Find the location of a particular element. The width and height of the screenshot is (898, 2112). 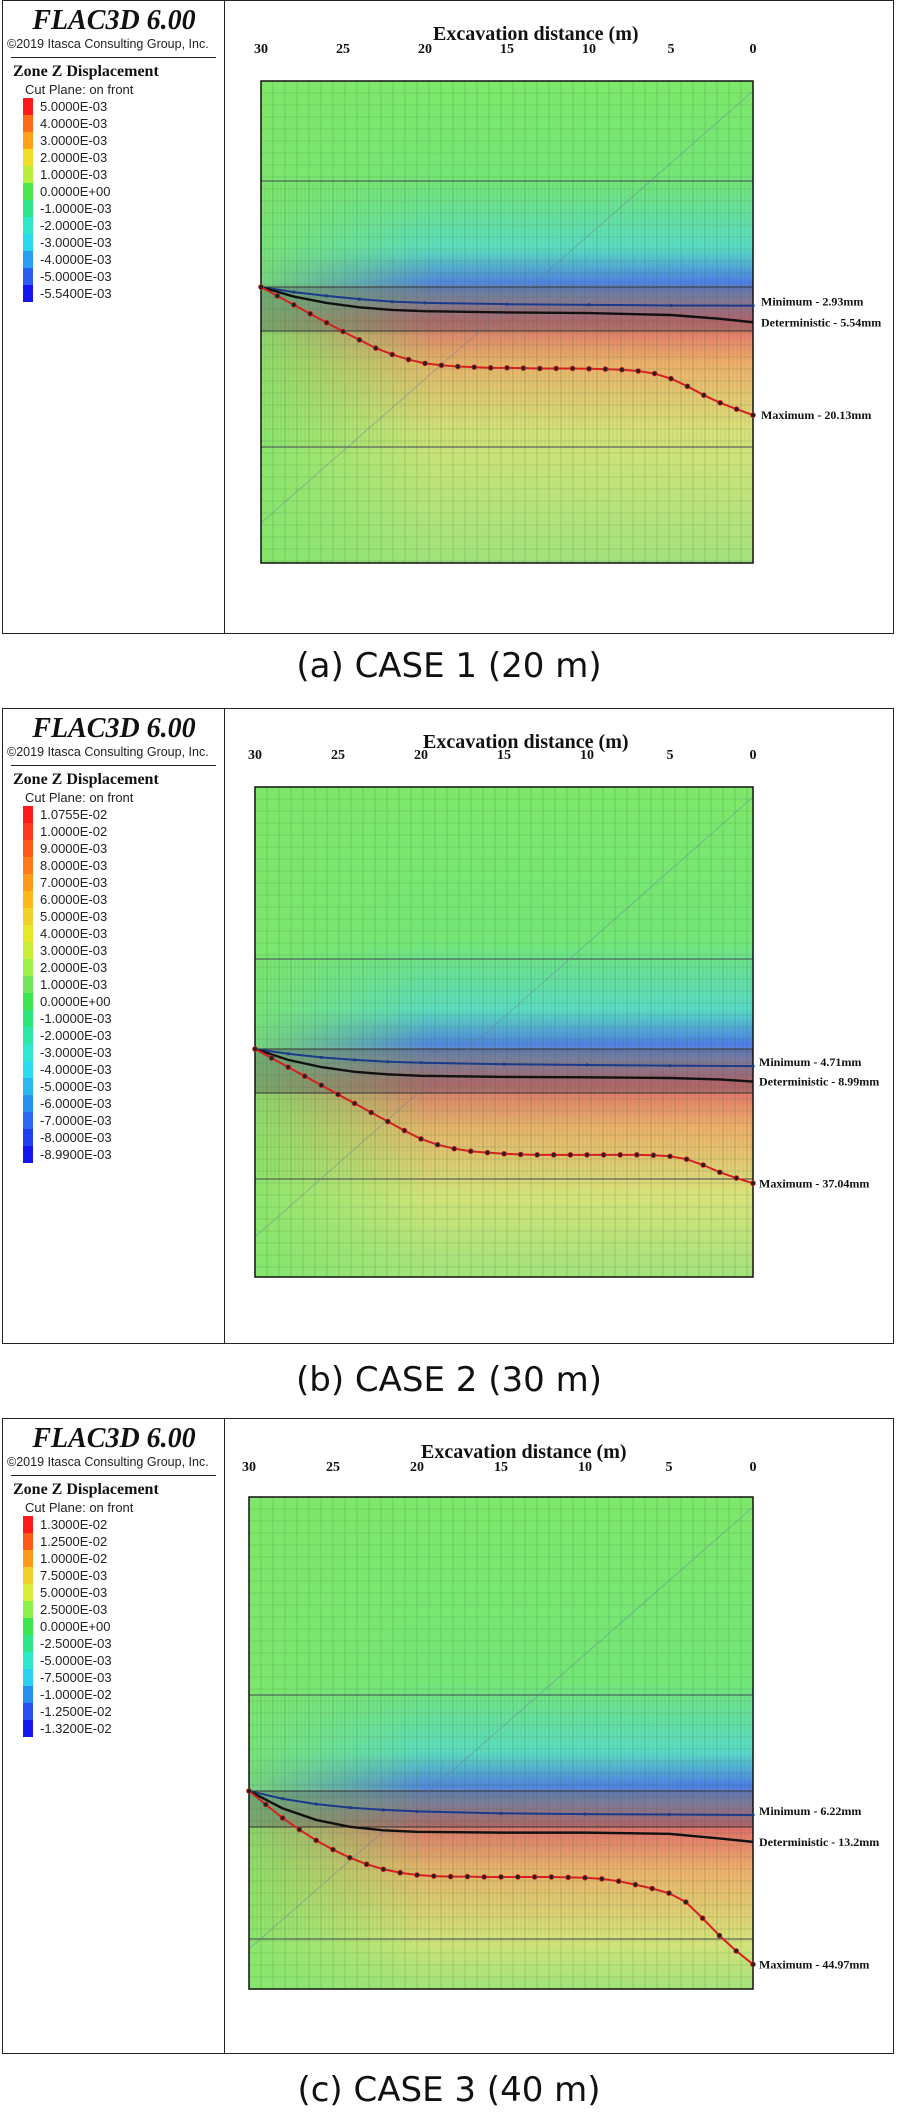

legend-item: 1.0000E-02 is located at coordinates (67, 831).